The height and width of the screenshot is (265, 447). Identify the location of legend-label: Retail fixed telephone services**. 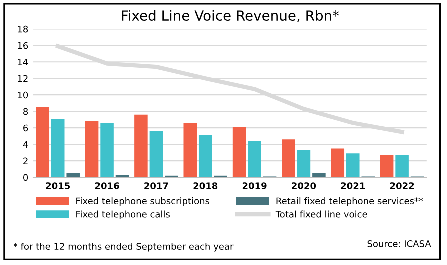
(350, 202).